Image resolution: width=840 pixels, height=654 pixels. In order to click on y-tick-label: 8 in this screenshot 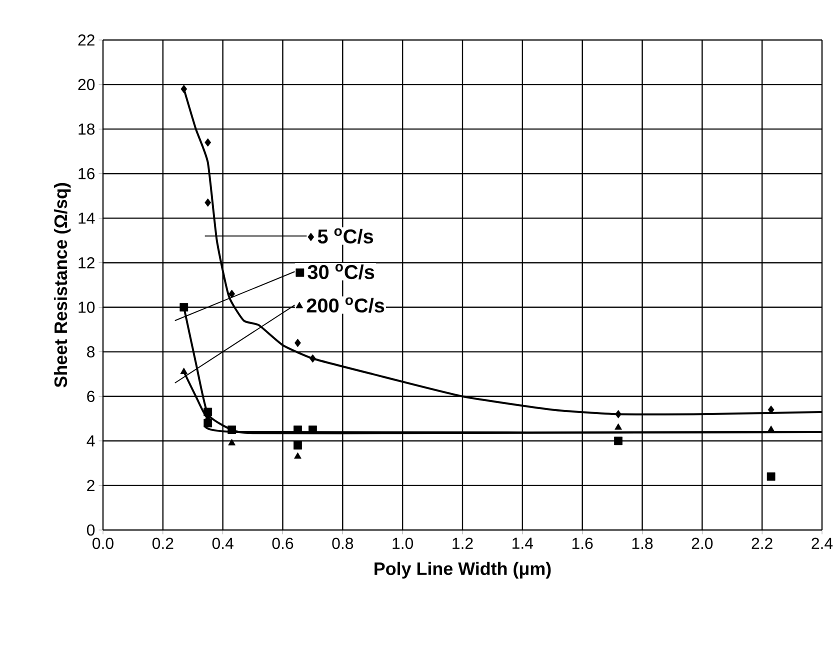, I will do `click(91, 352)`.